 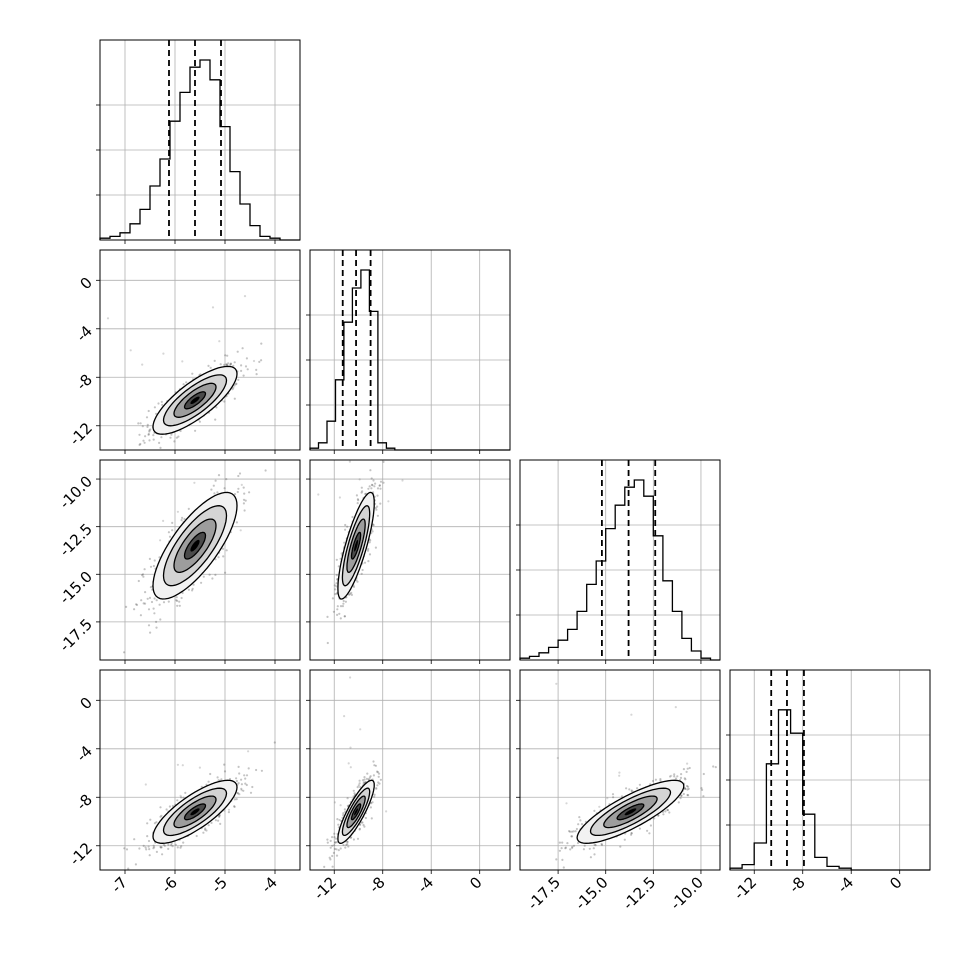 I want to click on x-tick-label: -4, so click(x=269, y=884).